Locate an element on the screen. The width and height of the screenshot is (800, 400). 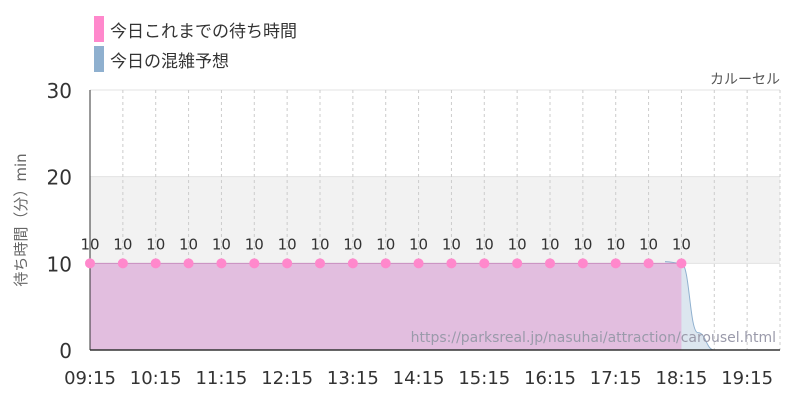
x-tick-label: 13:15 is located at coordinates (353, 378).